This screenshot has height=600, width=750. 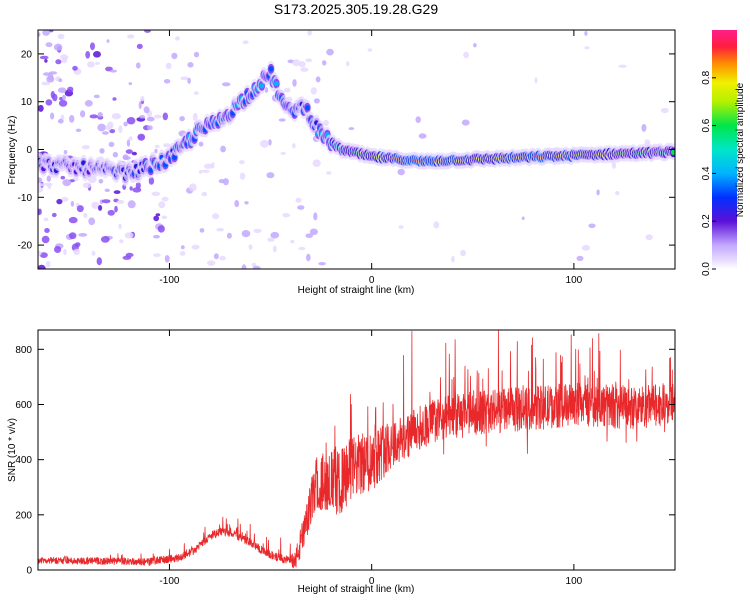 I want to click on snr-x-axis-label: Height of straight line (km), so click(x=356, y=589).